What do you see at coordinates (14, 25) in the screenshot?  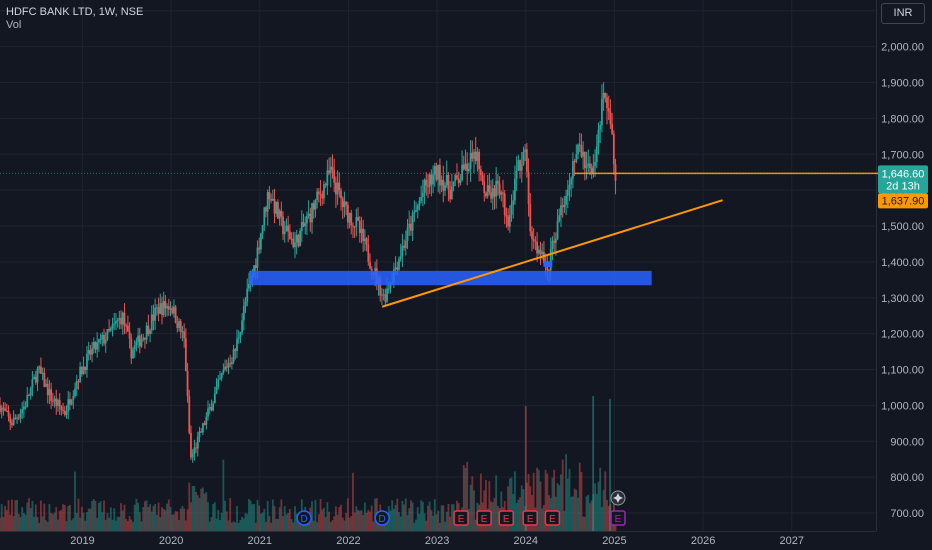 I see `volume-label: Vol` at bounding box center [14, 25].